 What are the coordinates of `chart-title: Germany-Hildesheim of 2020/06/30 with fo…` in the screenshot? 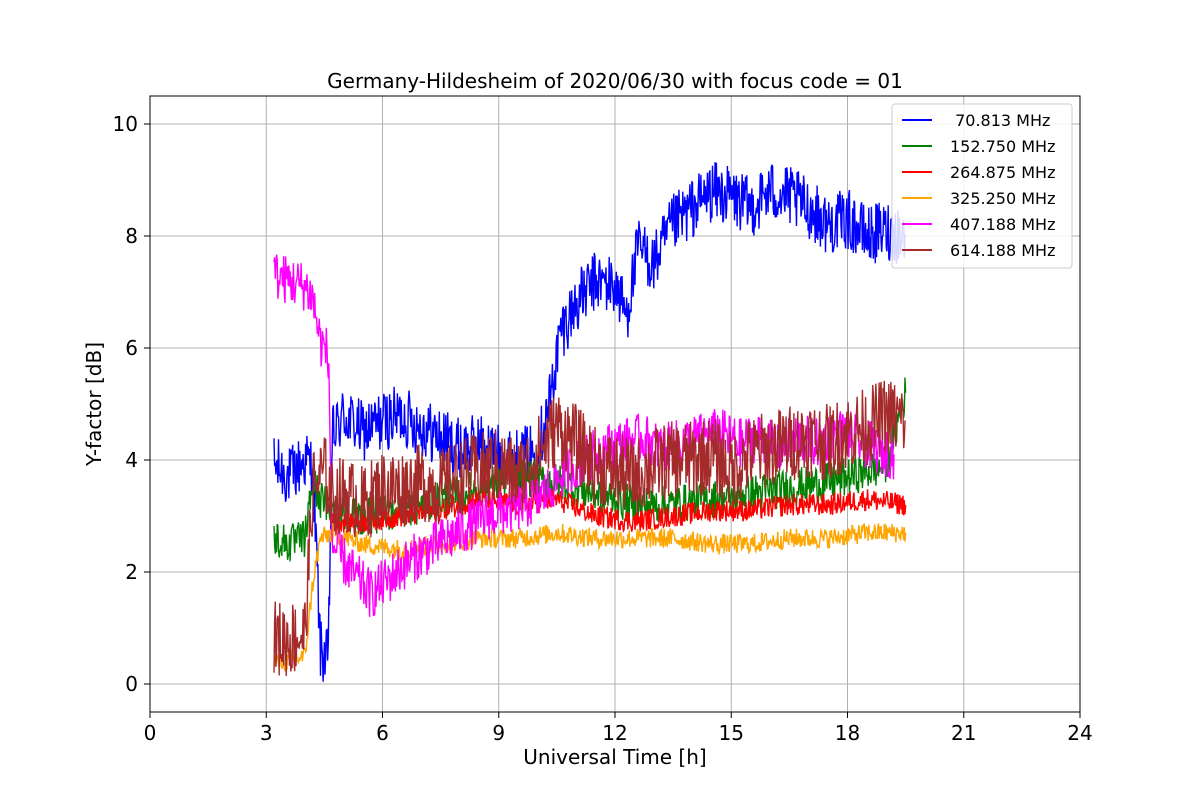 It's located at (615, 81).